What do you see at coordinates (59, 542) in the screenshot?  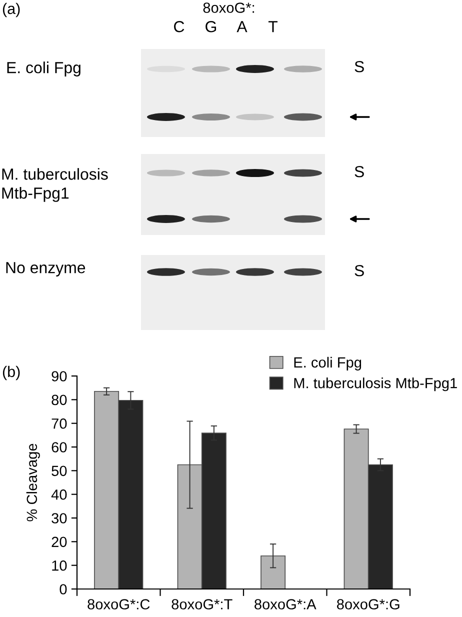 I see `y-tick-label: 20` at bounding box center [59, 542].